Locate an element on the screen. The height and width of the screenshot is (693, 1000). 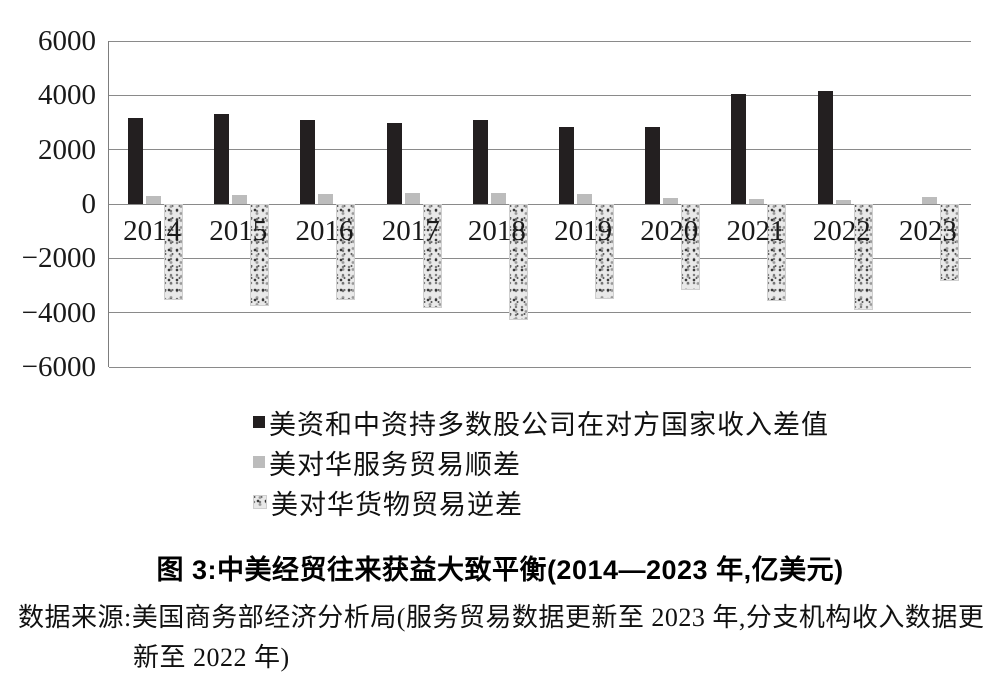
legend-item-income-differential: 美资和中资持多数股公司在对方国家收入差值 is located at coordinates (541, 422).